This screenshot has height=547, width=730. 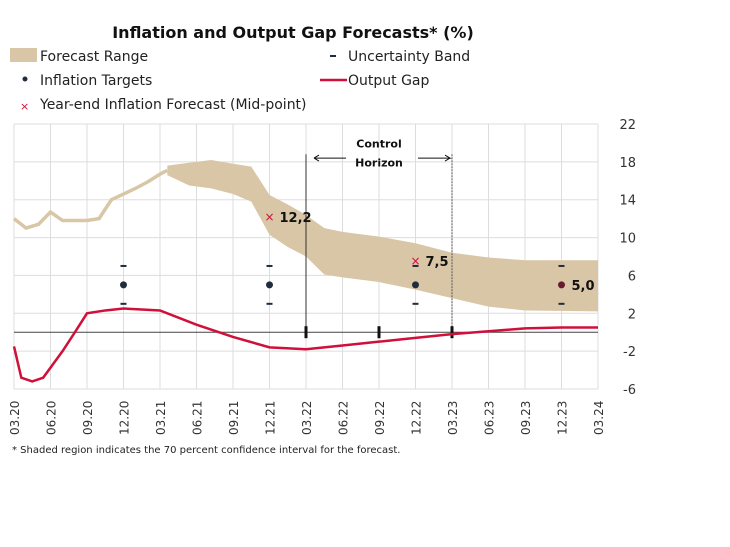 I want to click on legend-cross-icon: ×, so click(x=24, y=106).